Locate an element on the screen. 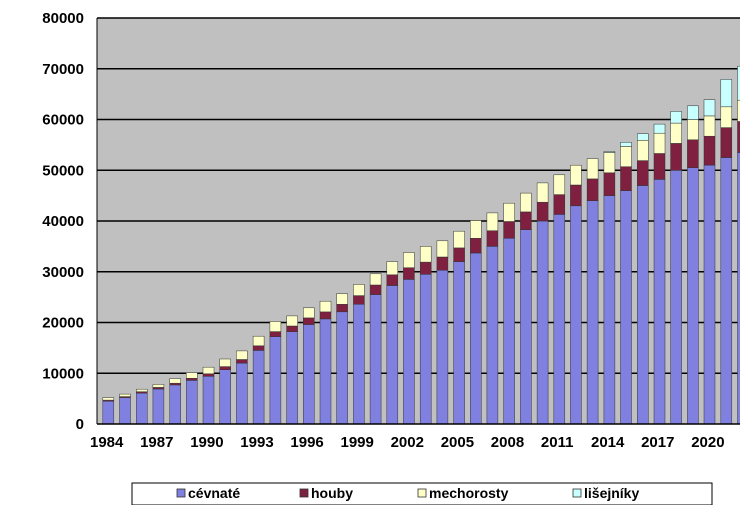 This screenshot has height=505, width=740. bar-mechorosty-1985 is located at coordinates (125, 395).